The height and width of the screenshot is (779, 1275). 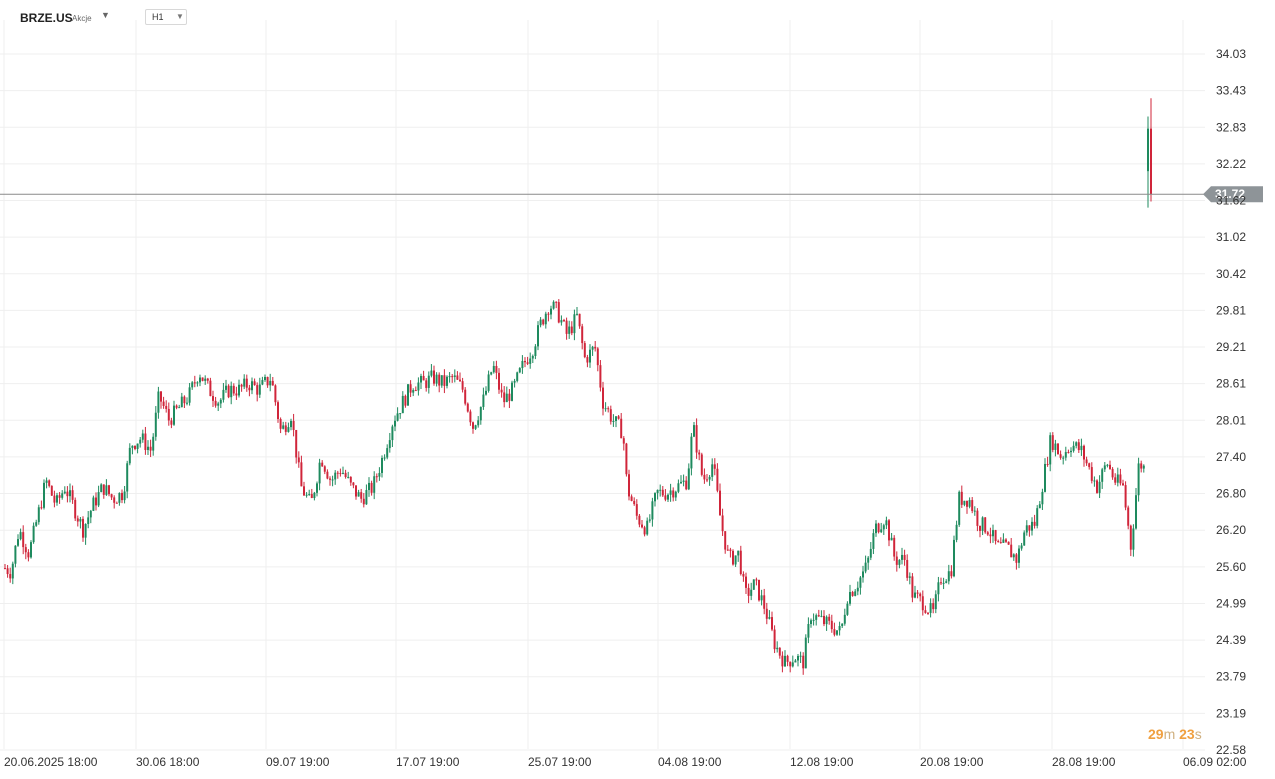 I want to click on chevron-down-icon: ▼, so click(x=105, y=15).